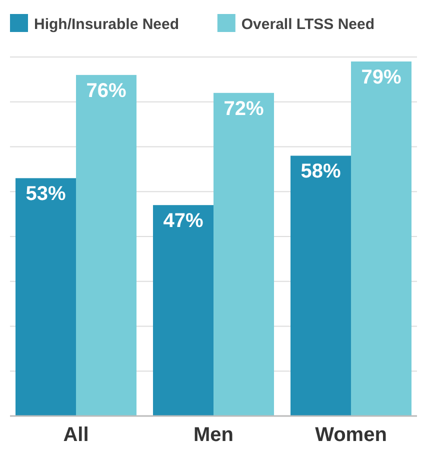 The image size is (427, 449). I want to click on x-tick-label: Women, so click(351, 435).